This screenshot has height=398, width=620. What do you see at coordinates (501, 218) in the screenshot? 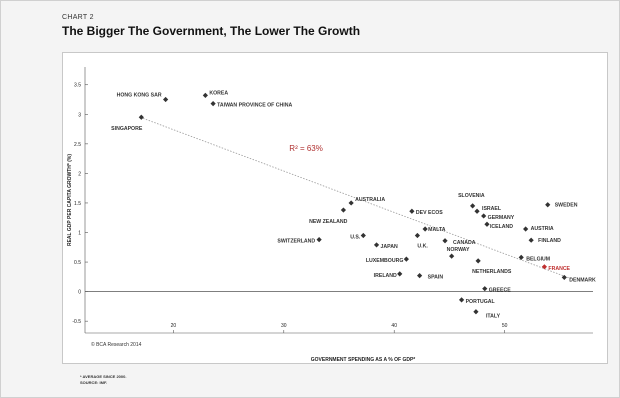
I see `point-label: GERMANY` at bounding box center [501, 218].